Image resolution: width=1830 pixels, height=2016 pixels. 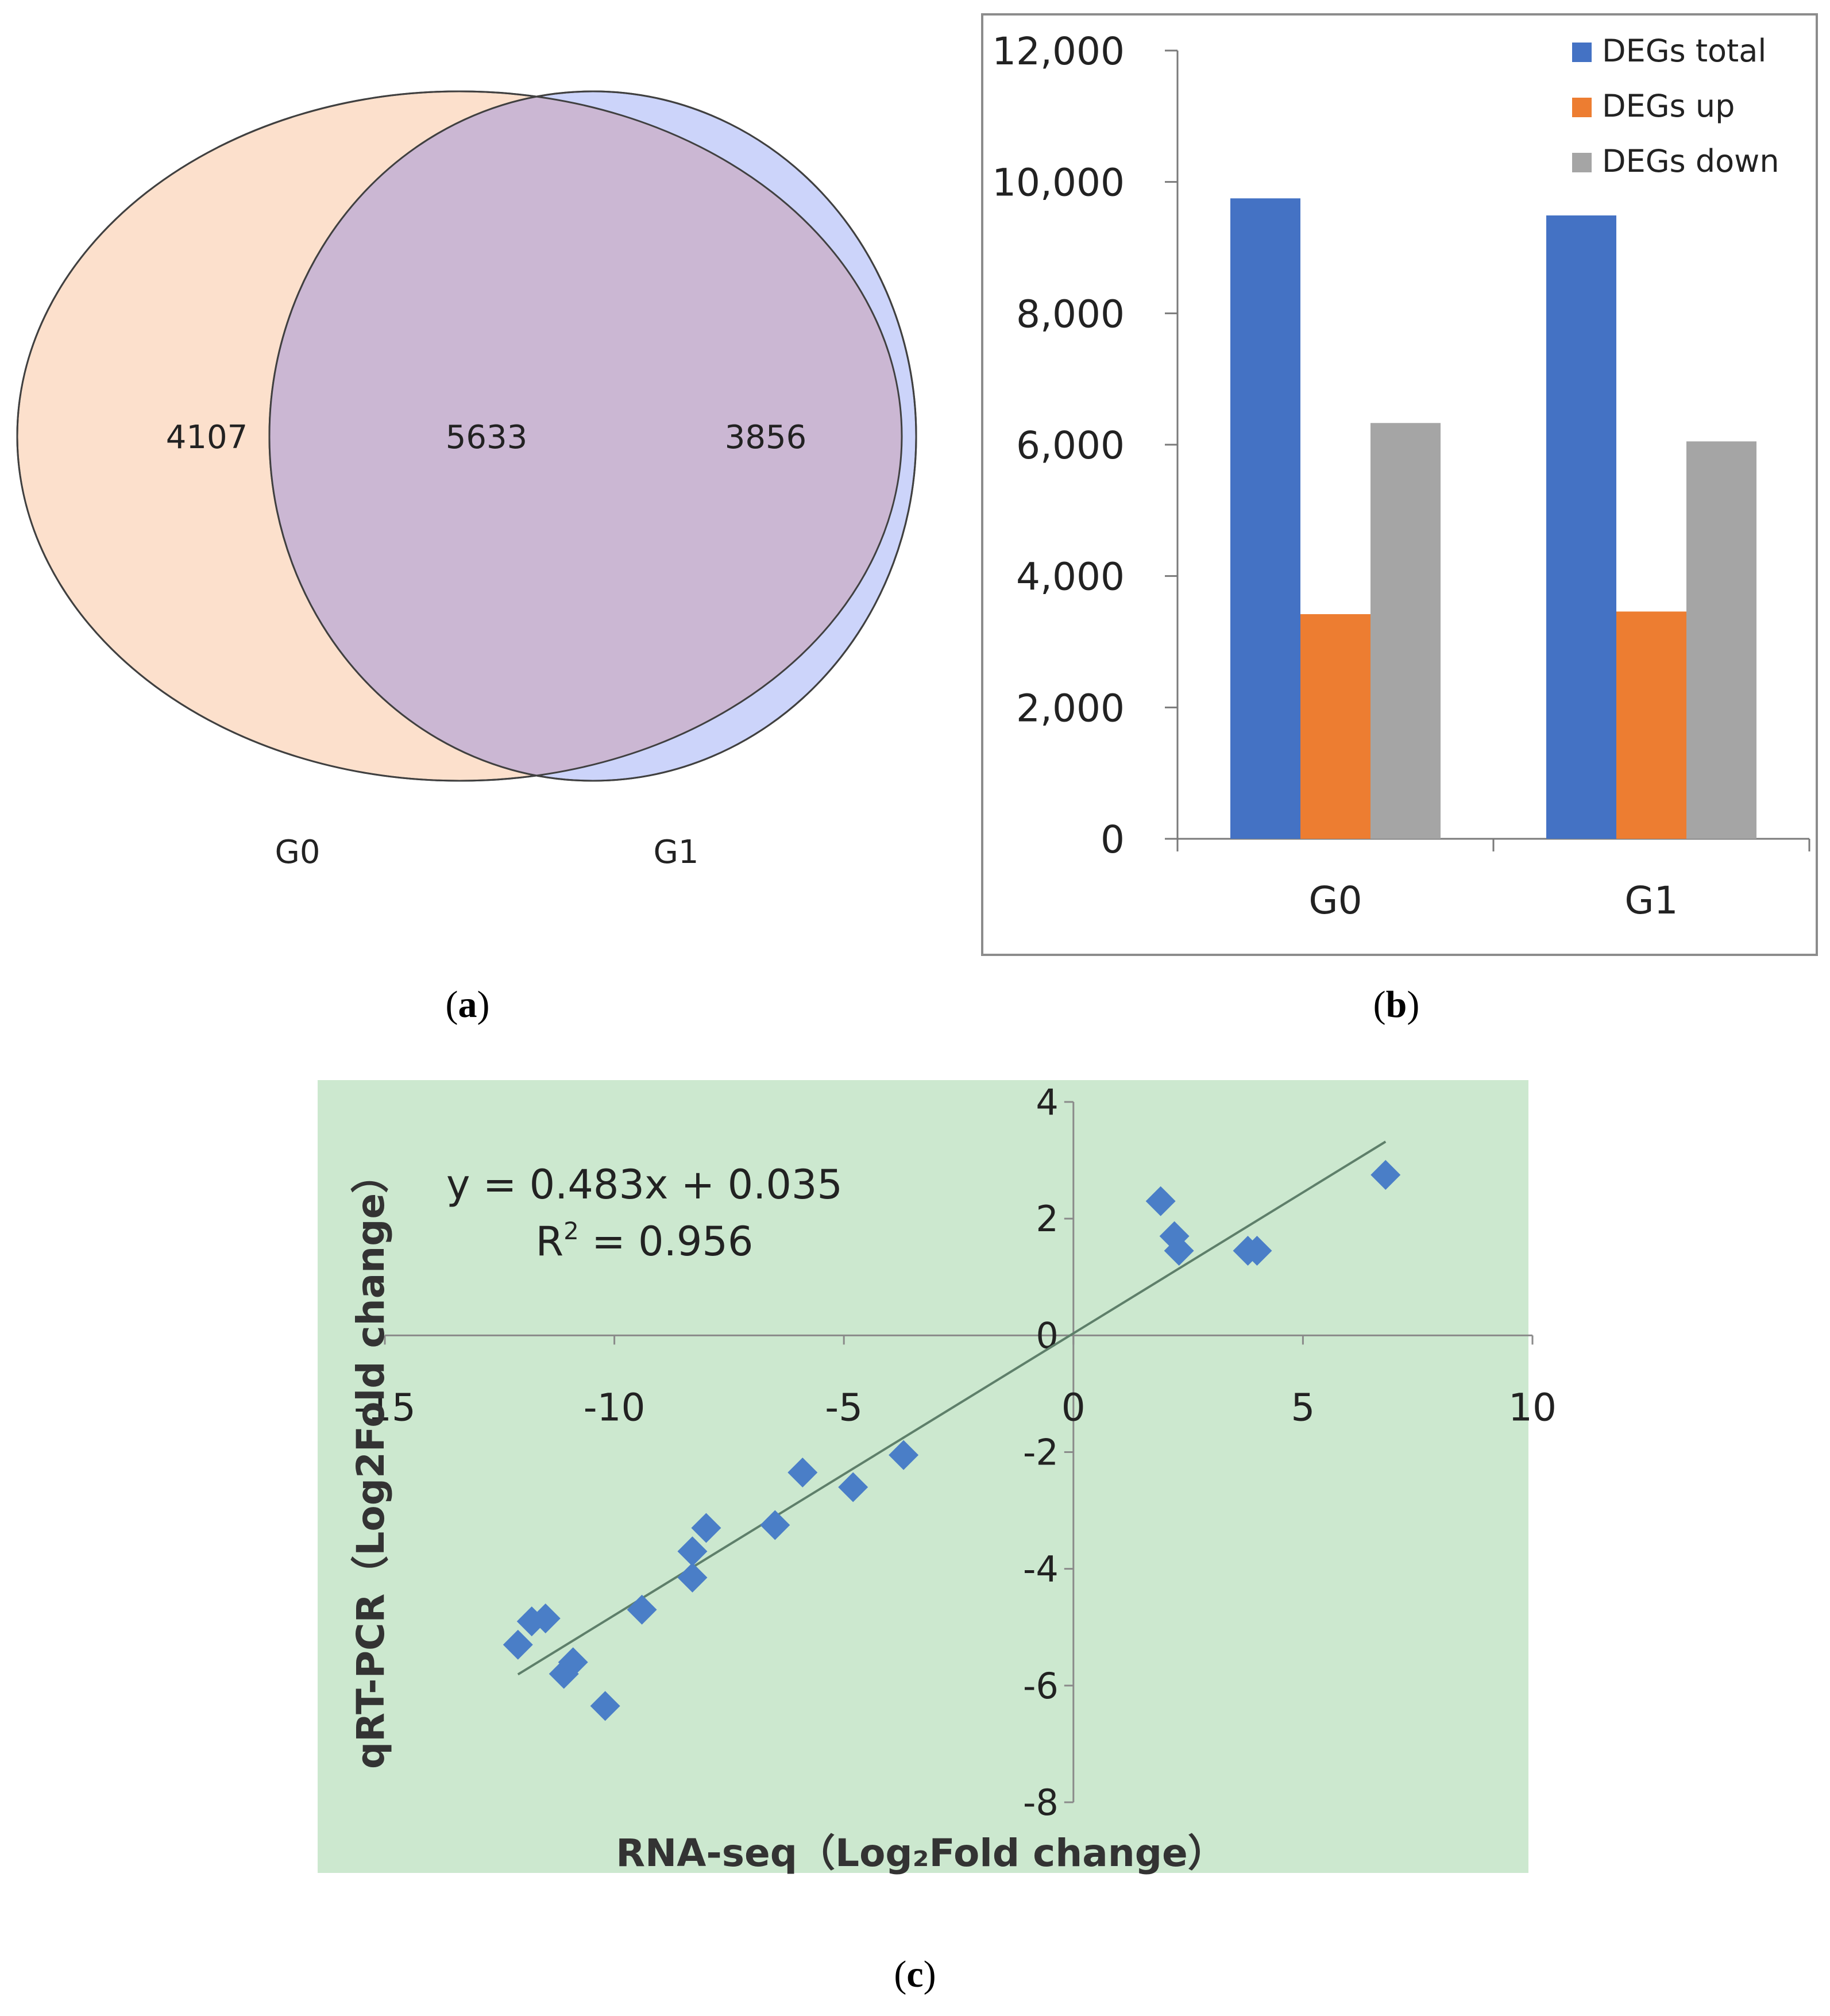 I want to click on scatter-y-tick-label: -6, so click(x=1041, y=1686).